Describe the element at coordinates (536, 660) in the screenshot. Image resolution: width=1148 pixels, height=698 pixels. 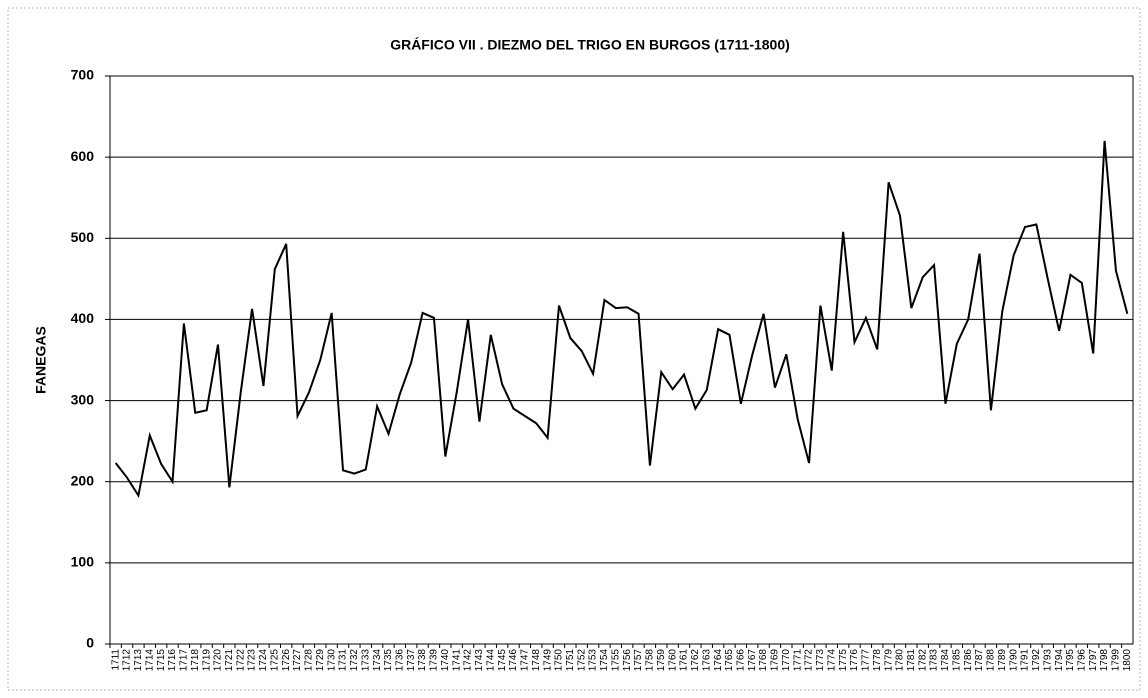
I see `x-tick-label: 1748` at that location.